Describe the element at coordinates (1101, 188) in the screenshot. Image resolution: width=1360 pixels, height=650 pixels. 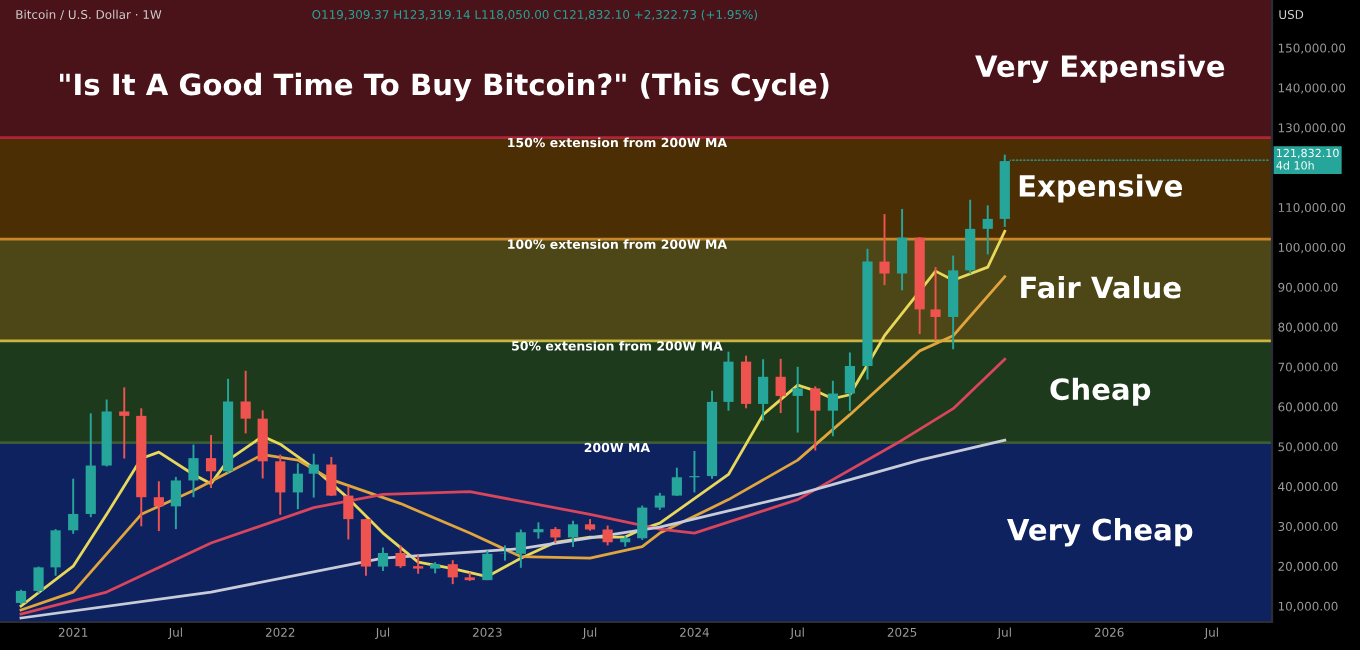
I see `band-label: Expensive` at that location.